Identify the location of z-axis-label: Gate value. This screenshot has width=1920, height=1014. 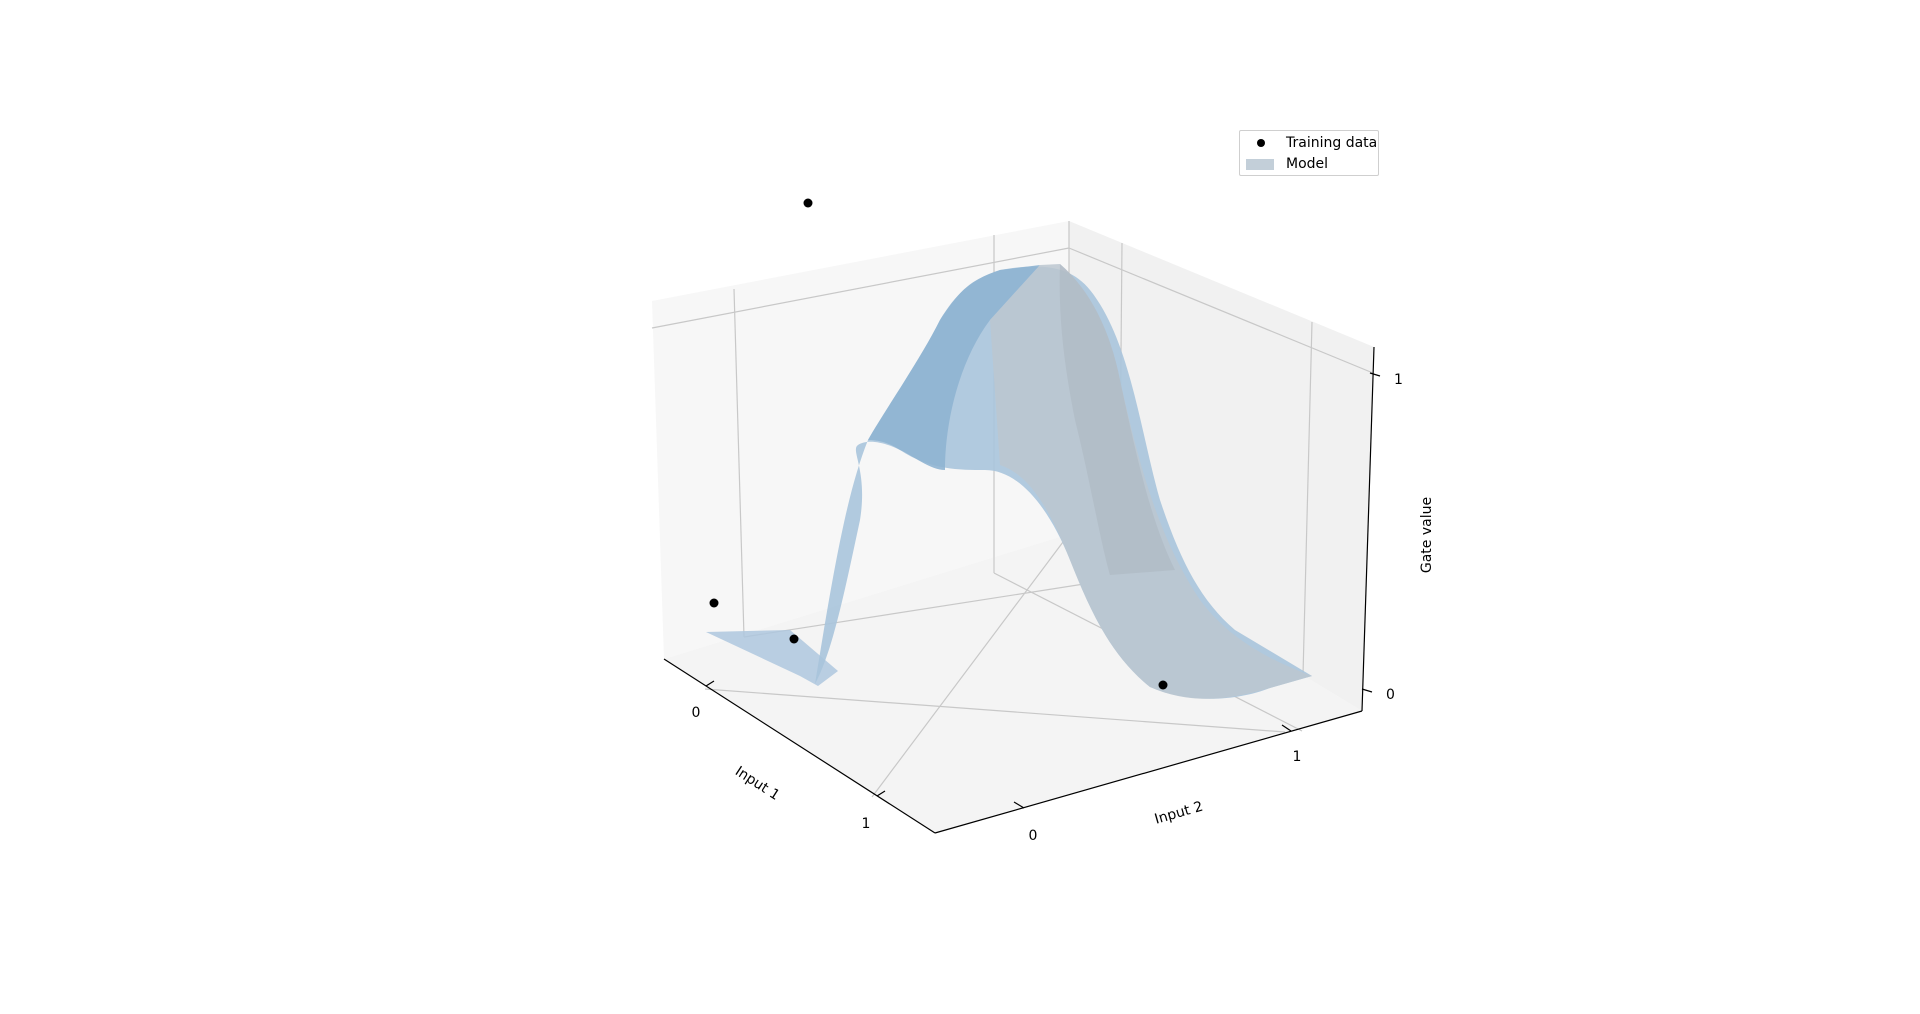
(1427, 535).